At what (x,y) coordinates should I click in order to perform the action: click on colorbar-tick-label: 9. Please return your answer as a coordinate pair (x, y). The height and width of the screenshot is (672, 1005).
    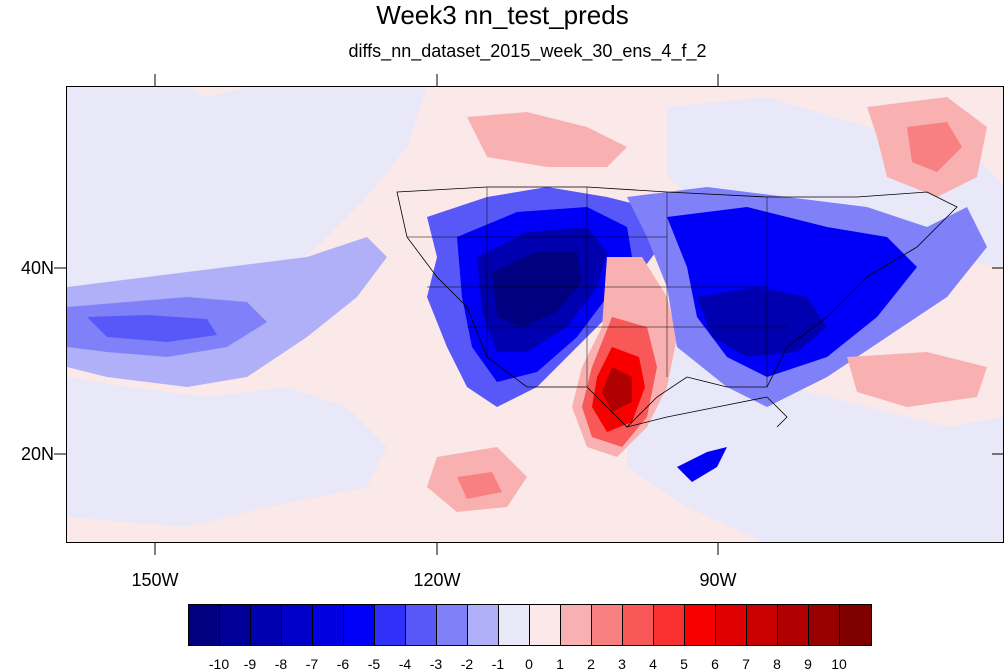
    Looking at the image, I should click on (808, 664).